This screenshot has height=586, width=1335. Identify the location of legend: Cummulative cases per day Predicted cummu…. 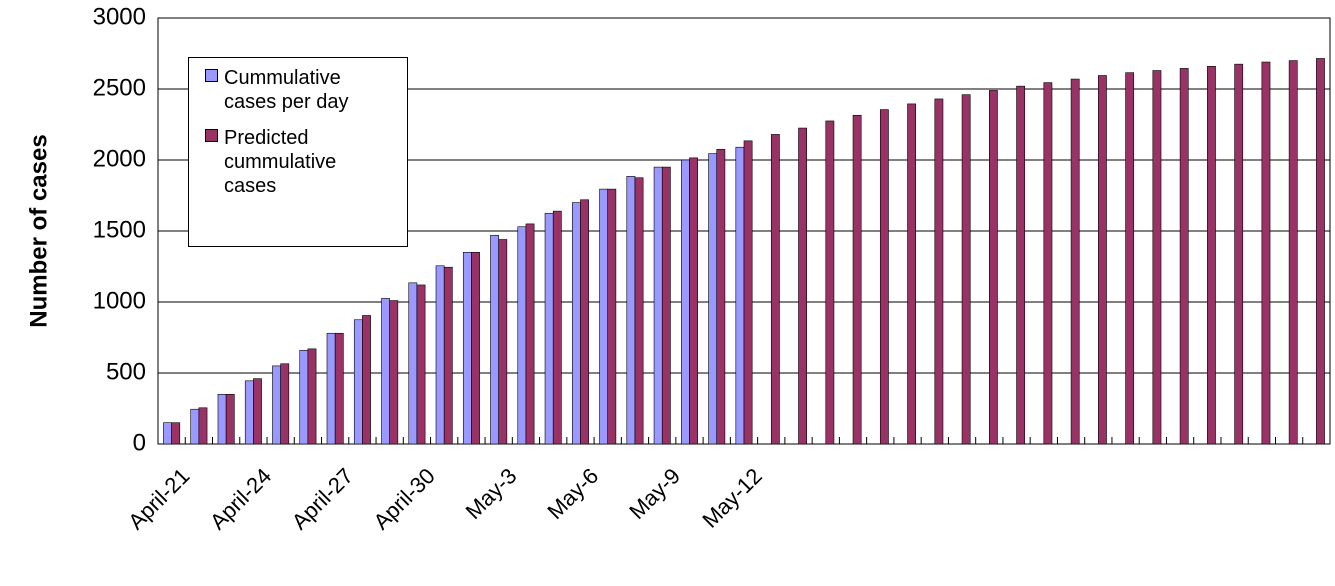
(298, 152).